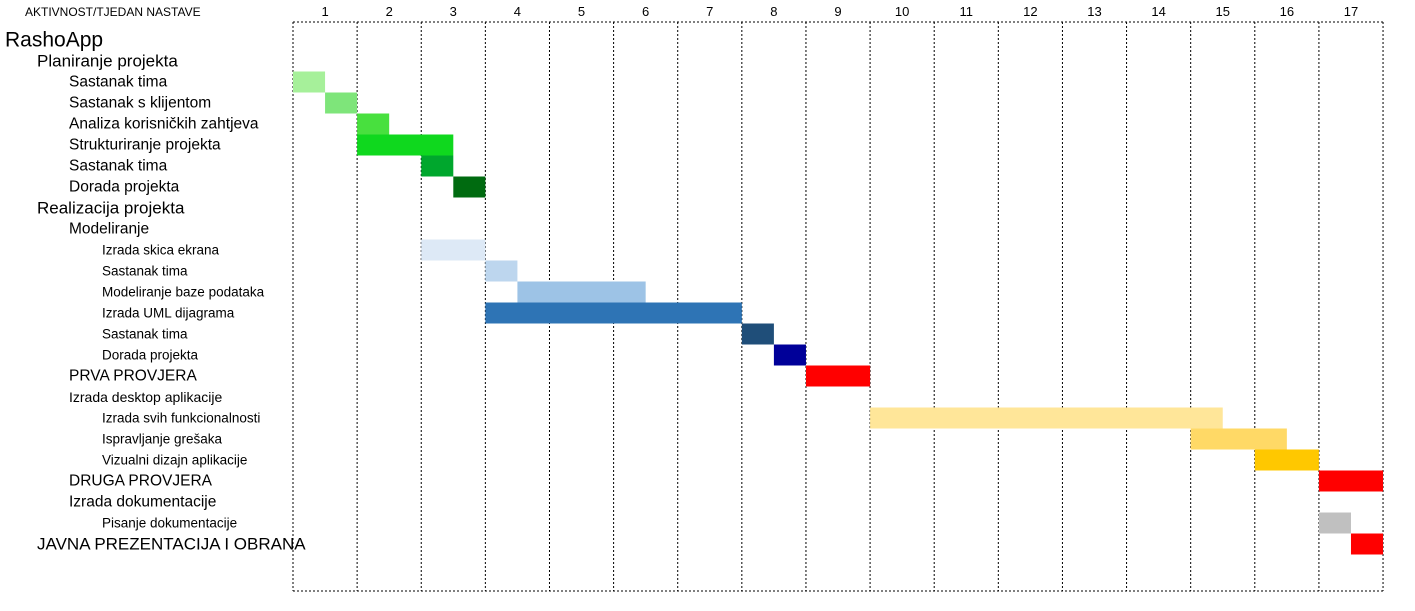  What do you see at coordinates (1158, 11) in the screenshot?
I see `week-label: 14` at bounding box center [1158, 11].